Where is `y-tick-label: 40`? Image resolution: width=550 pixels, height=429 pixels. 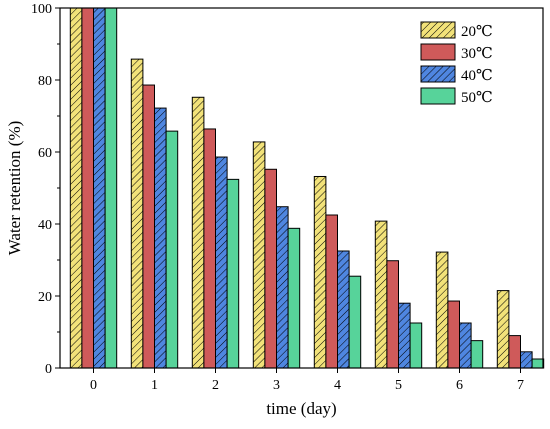 y-tick-label: 40 is located at coordinates (45, 225).